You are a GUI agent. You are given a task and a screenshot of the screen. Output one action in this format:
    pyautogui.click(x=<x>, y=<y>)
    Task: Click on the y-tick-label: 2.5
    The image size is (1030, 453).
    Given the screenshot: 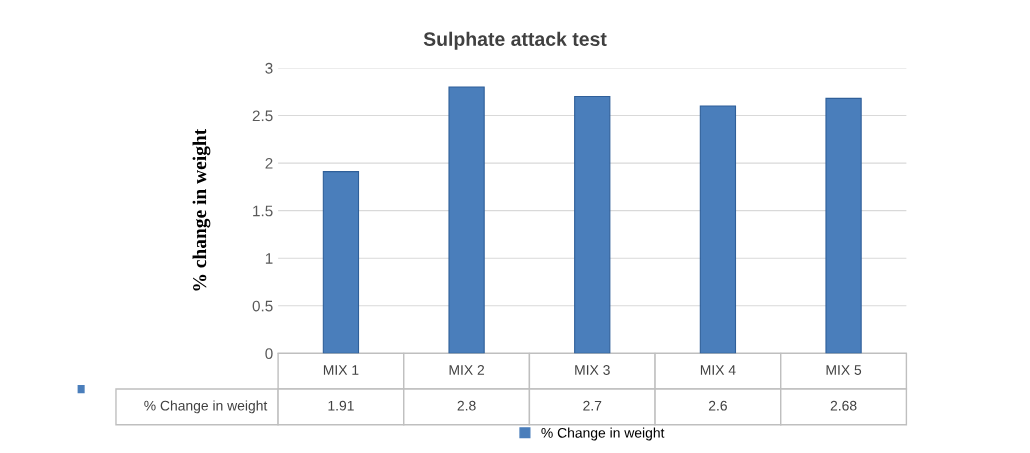 What is the action you would take?
    pyautogui.click(x=262, y=116)
    